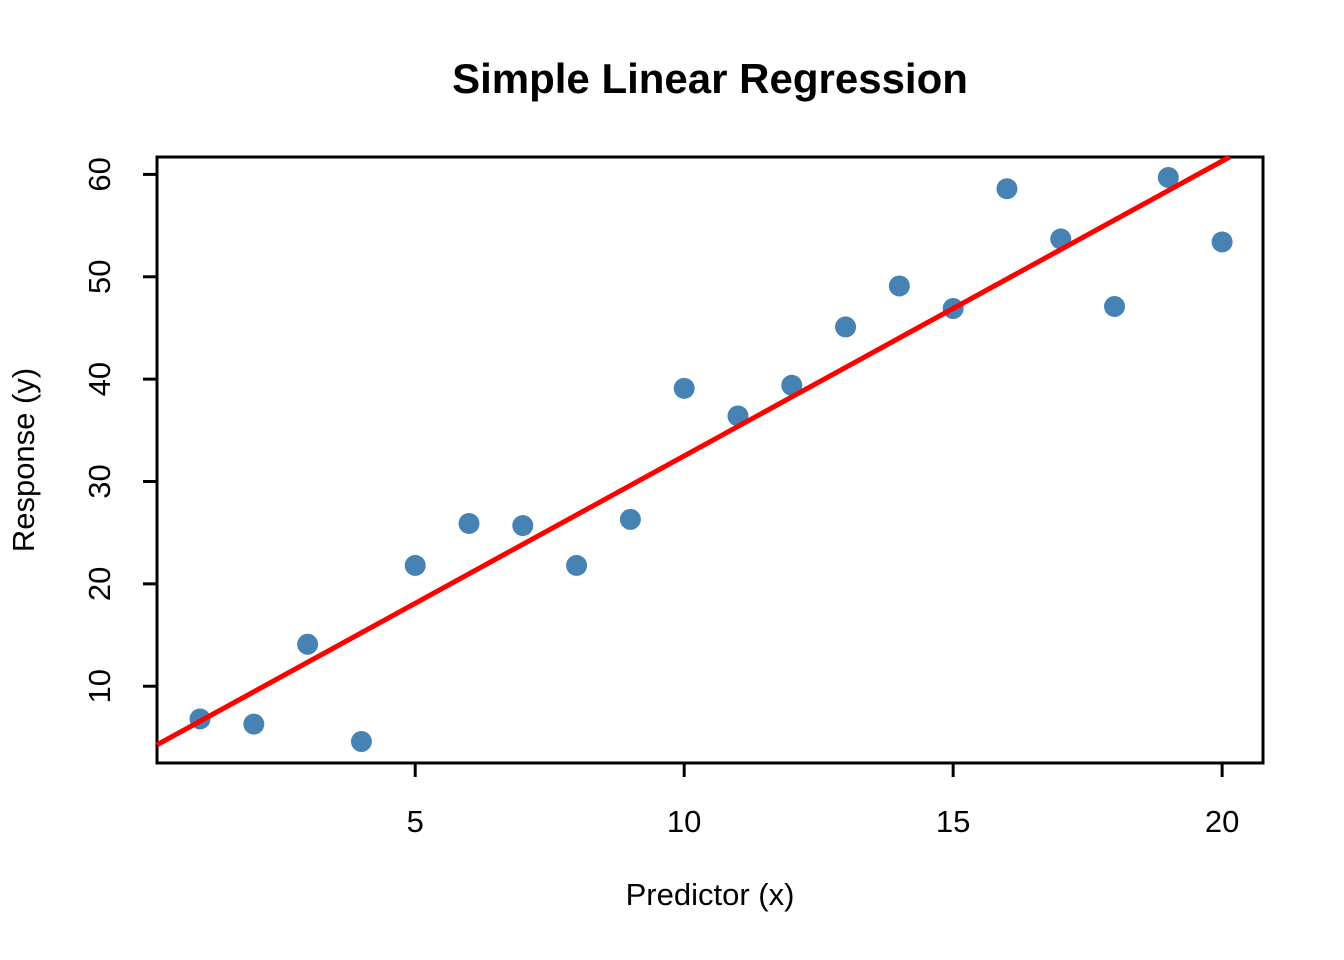  Describe the element at coordinates (710, 78) in the screenshot. I see `plot-title: Simple Linear Regression` at that location.